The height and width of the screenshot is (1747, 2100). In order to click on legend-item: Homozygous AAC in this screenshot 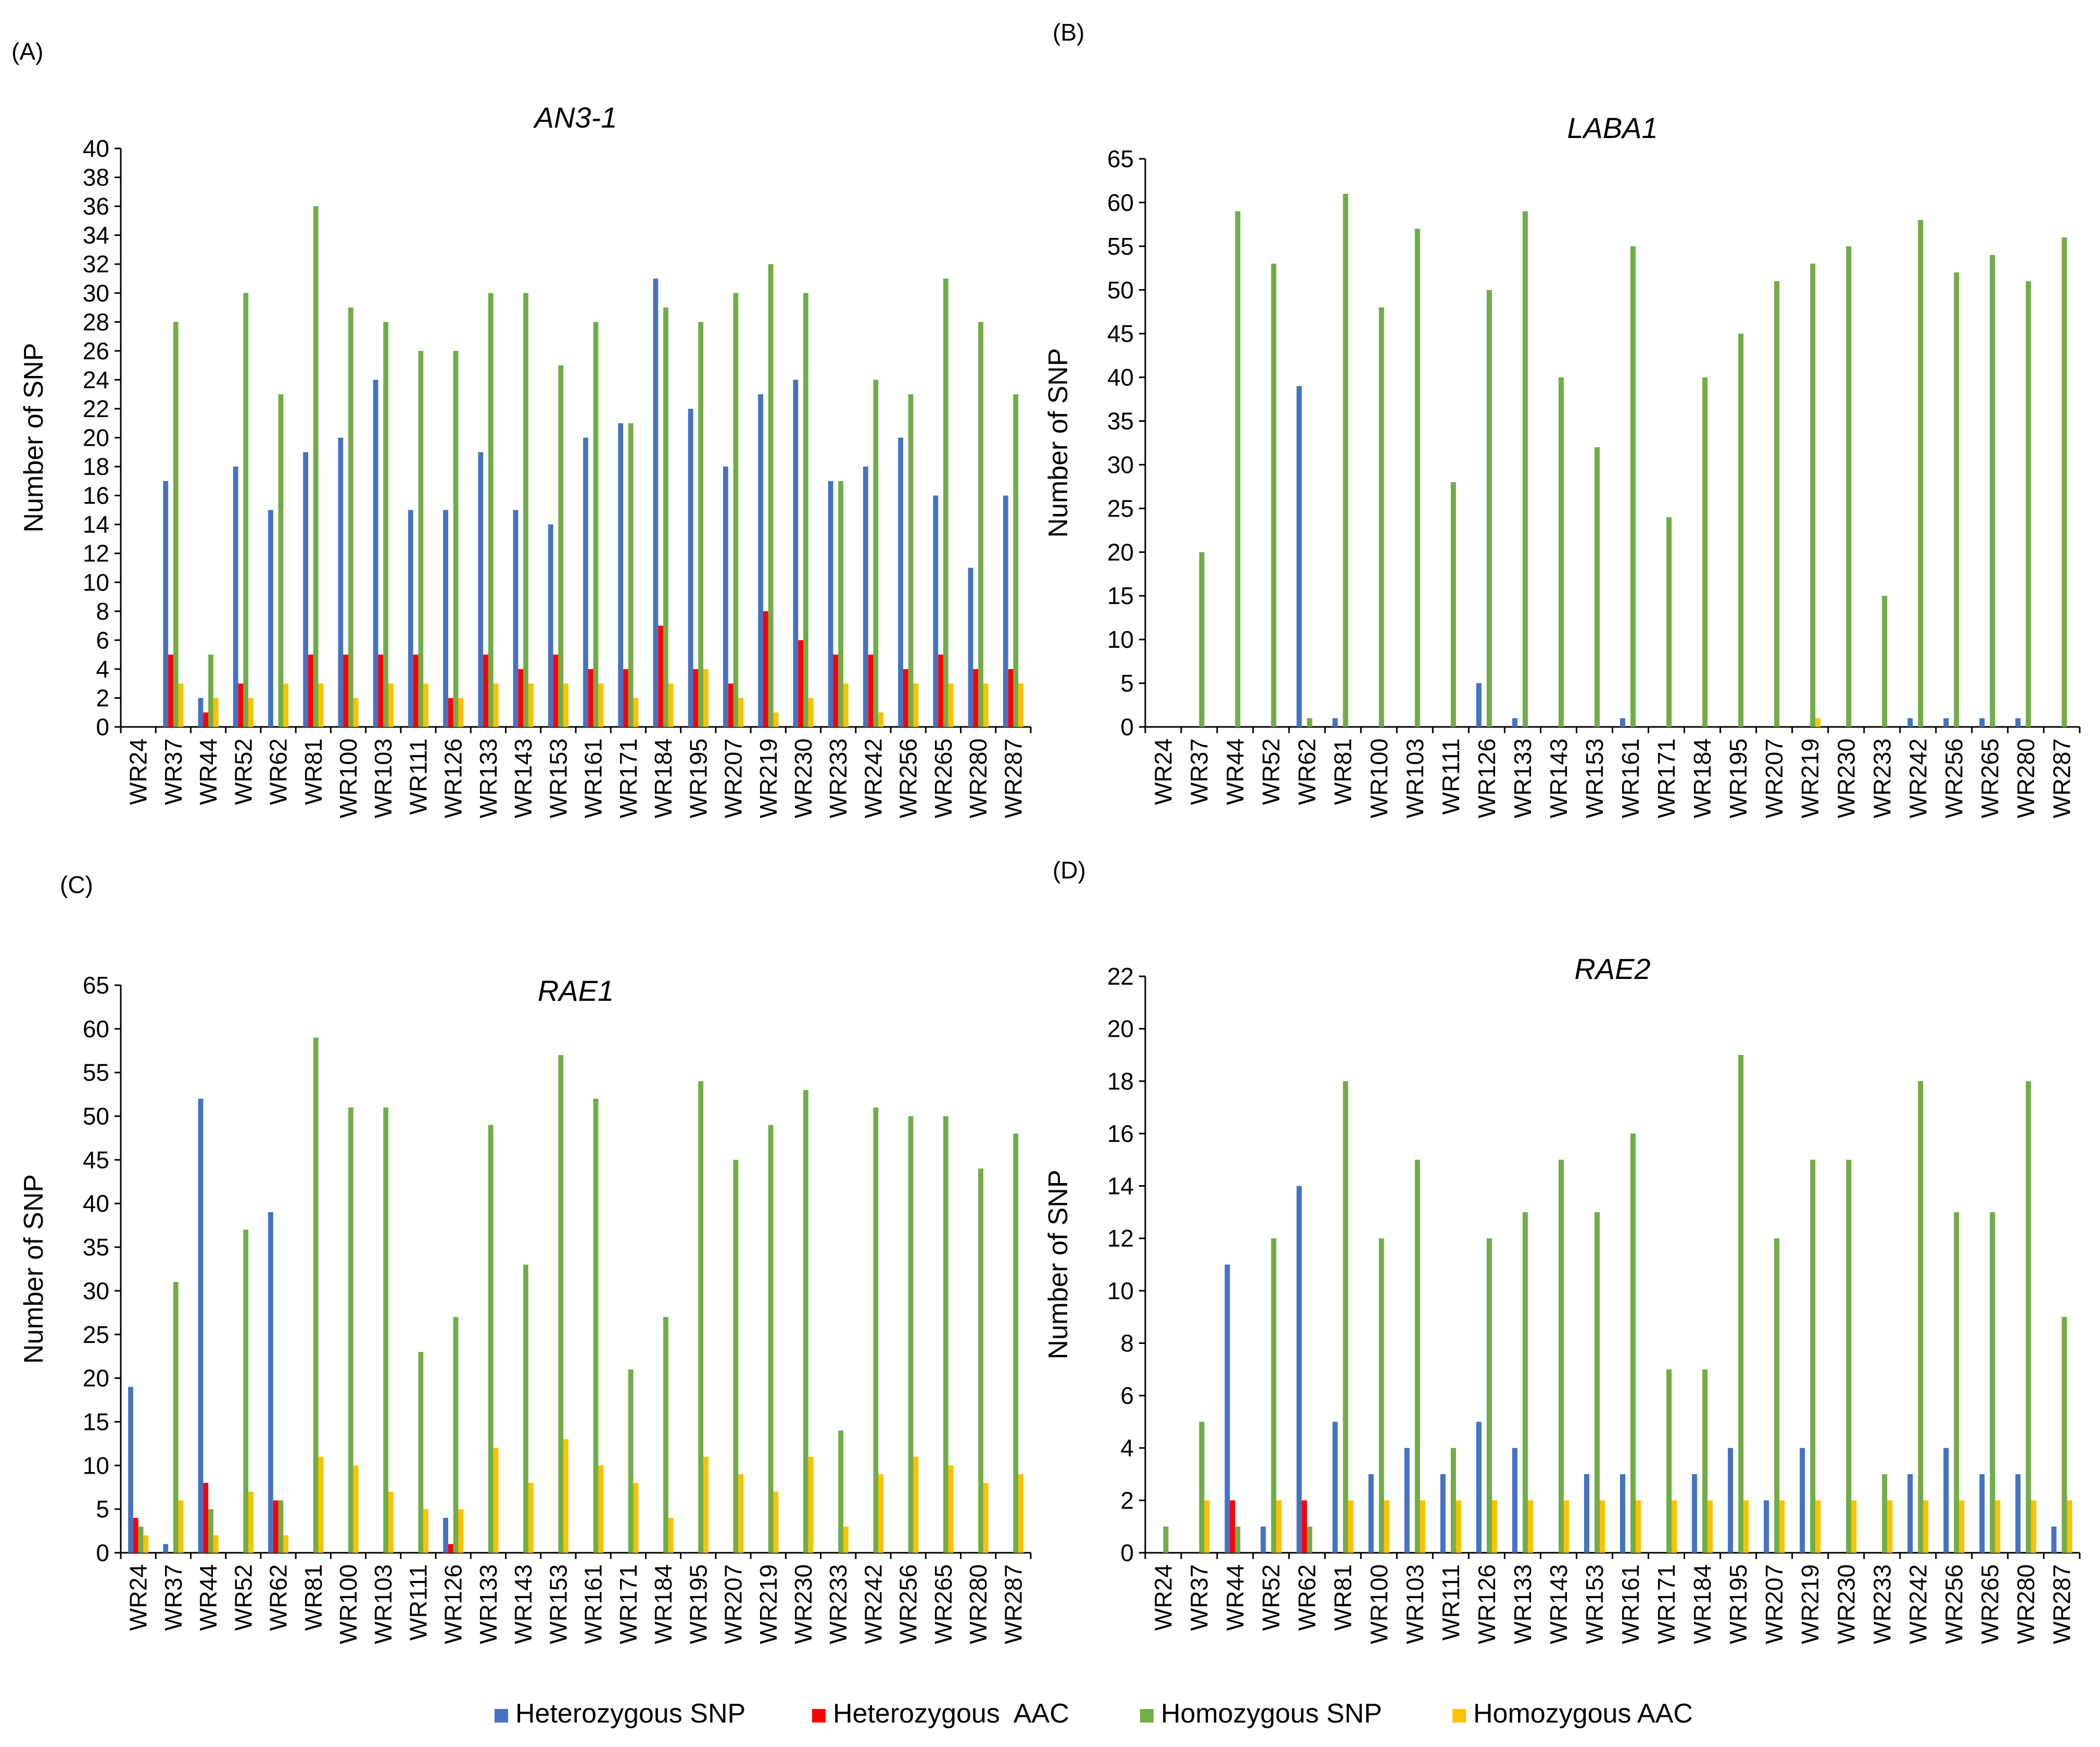, I will do `click(1572, 1714)`.